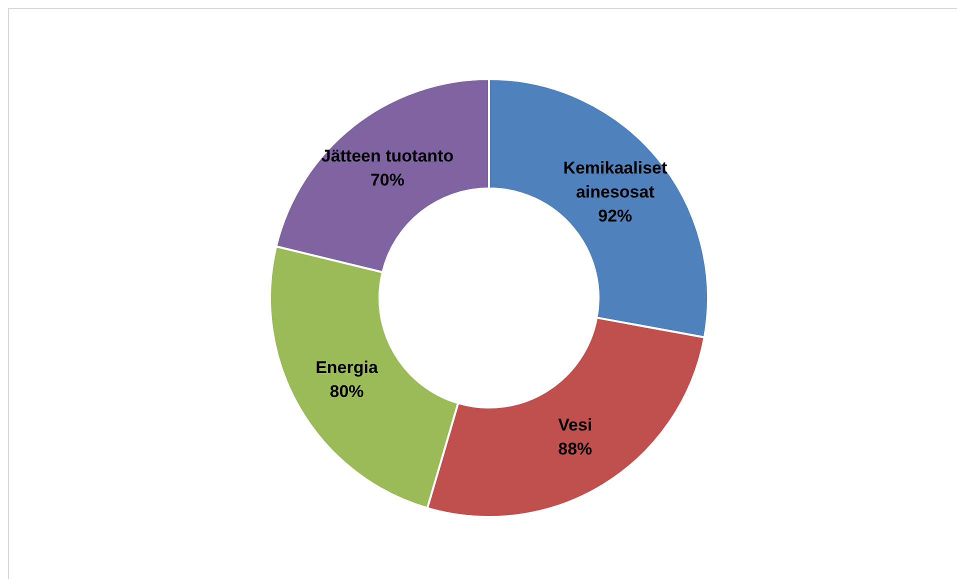 This screenshot has width=957, height=579. I want to click on data-label: 88%, so click(575, 449).